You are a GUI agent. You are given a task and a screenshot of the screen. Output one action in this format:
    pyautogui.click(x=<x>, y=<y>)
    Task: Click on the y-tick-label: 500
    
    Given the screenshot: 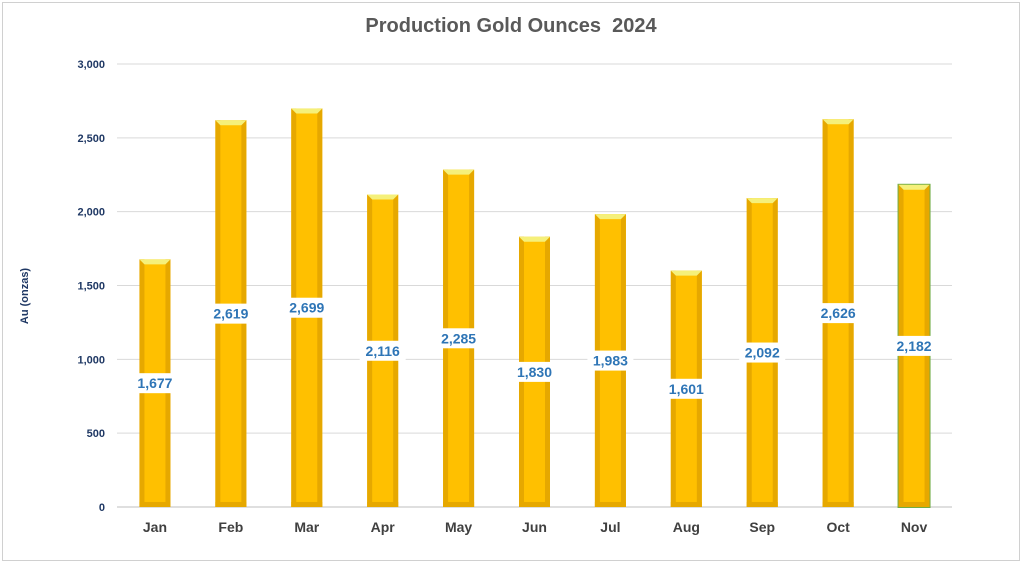 What is the action you would take?
    pyautogui.click(x=96, y=434)
    